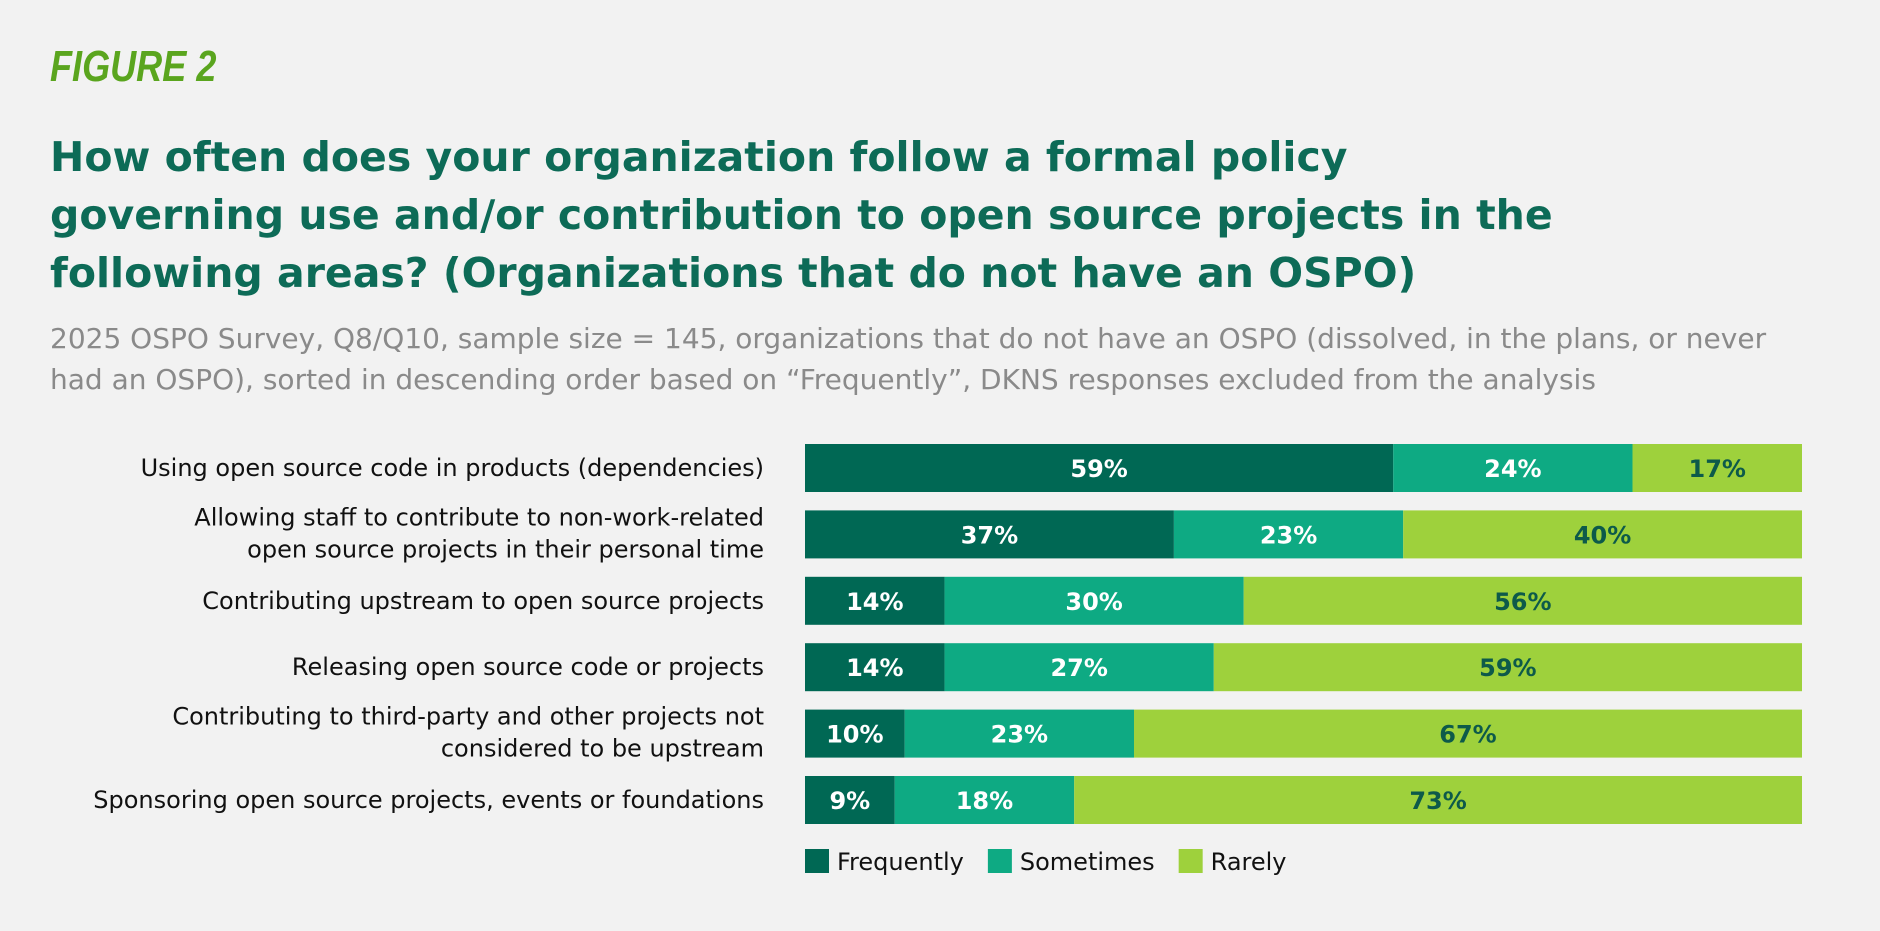  I want to click on legend-label: Rarely, so click(1249, 862).